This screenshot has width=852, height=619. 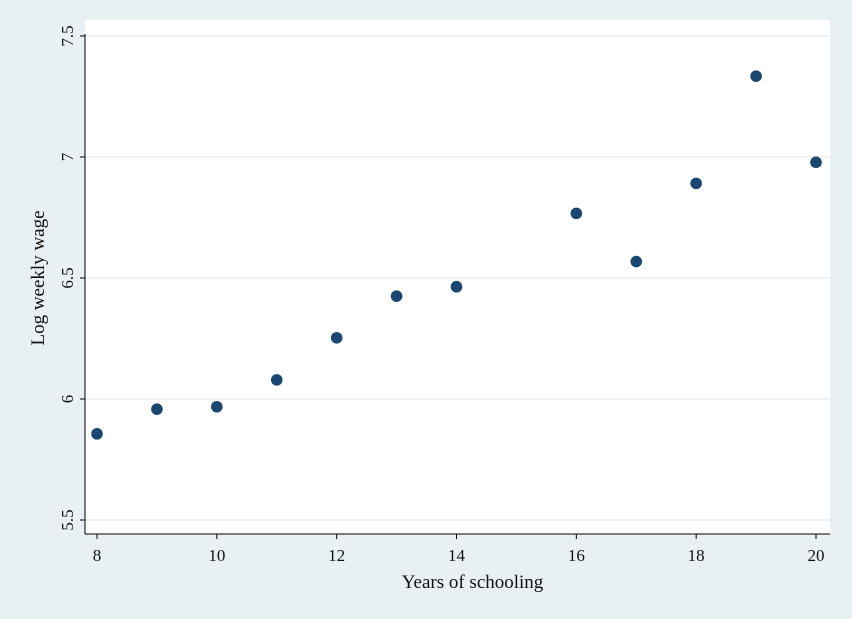 What do you see at coordinates (67, 399) in the screenshot?
I see `y-tick-label-1: 6` at bounding box center [67, 399].